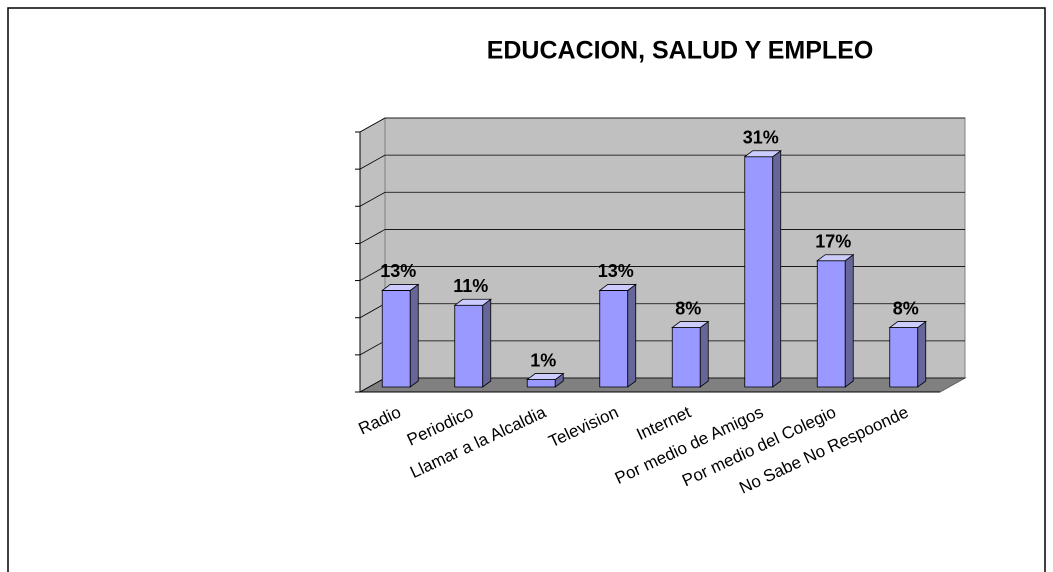  Describe the element at coordinates (662, 385) in the screenshot. I see `floor` at that location.